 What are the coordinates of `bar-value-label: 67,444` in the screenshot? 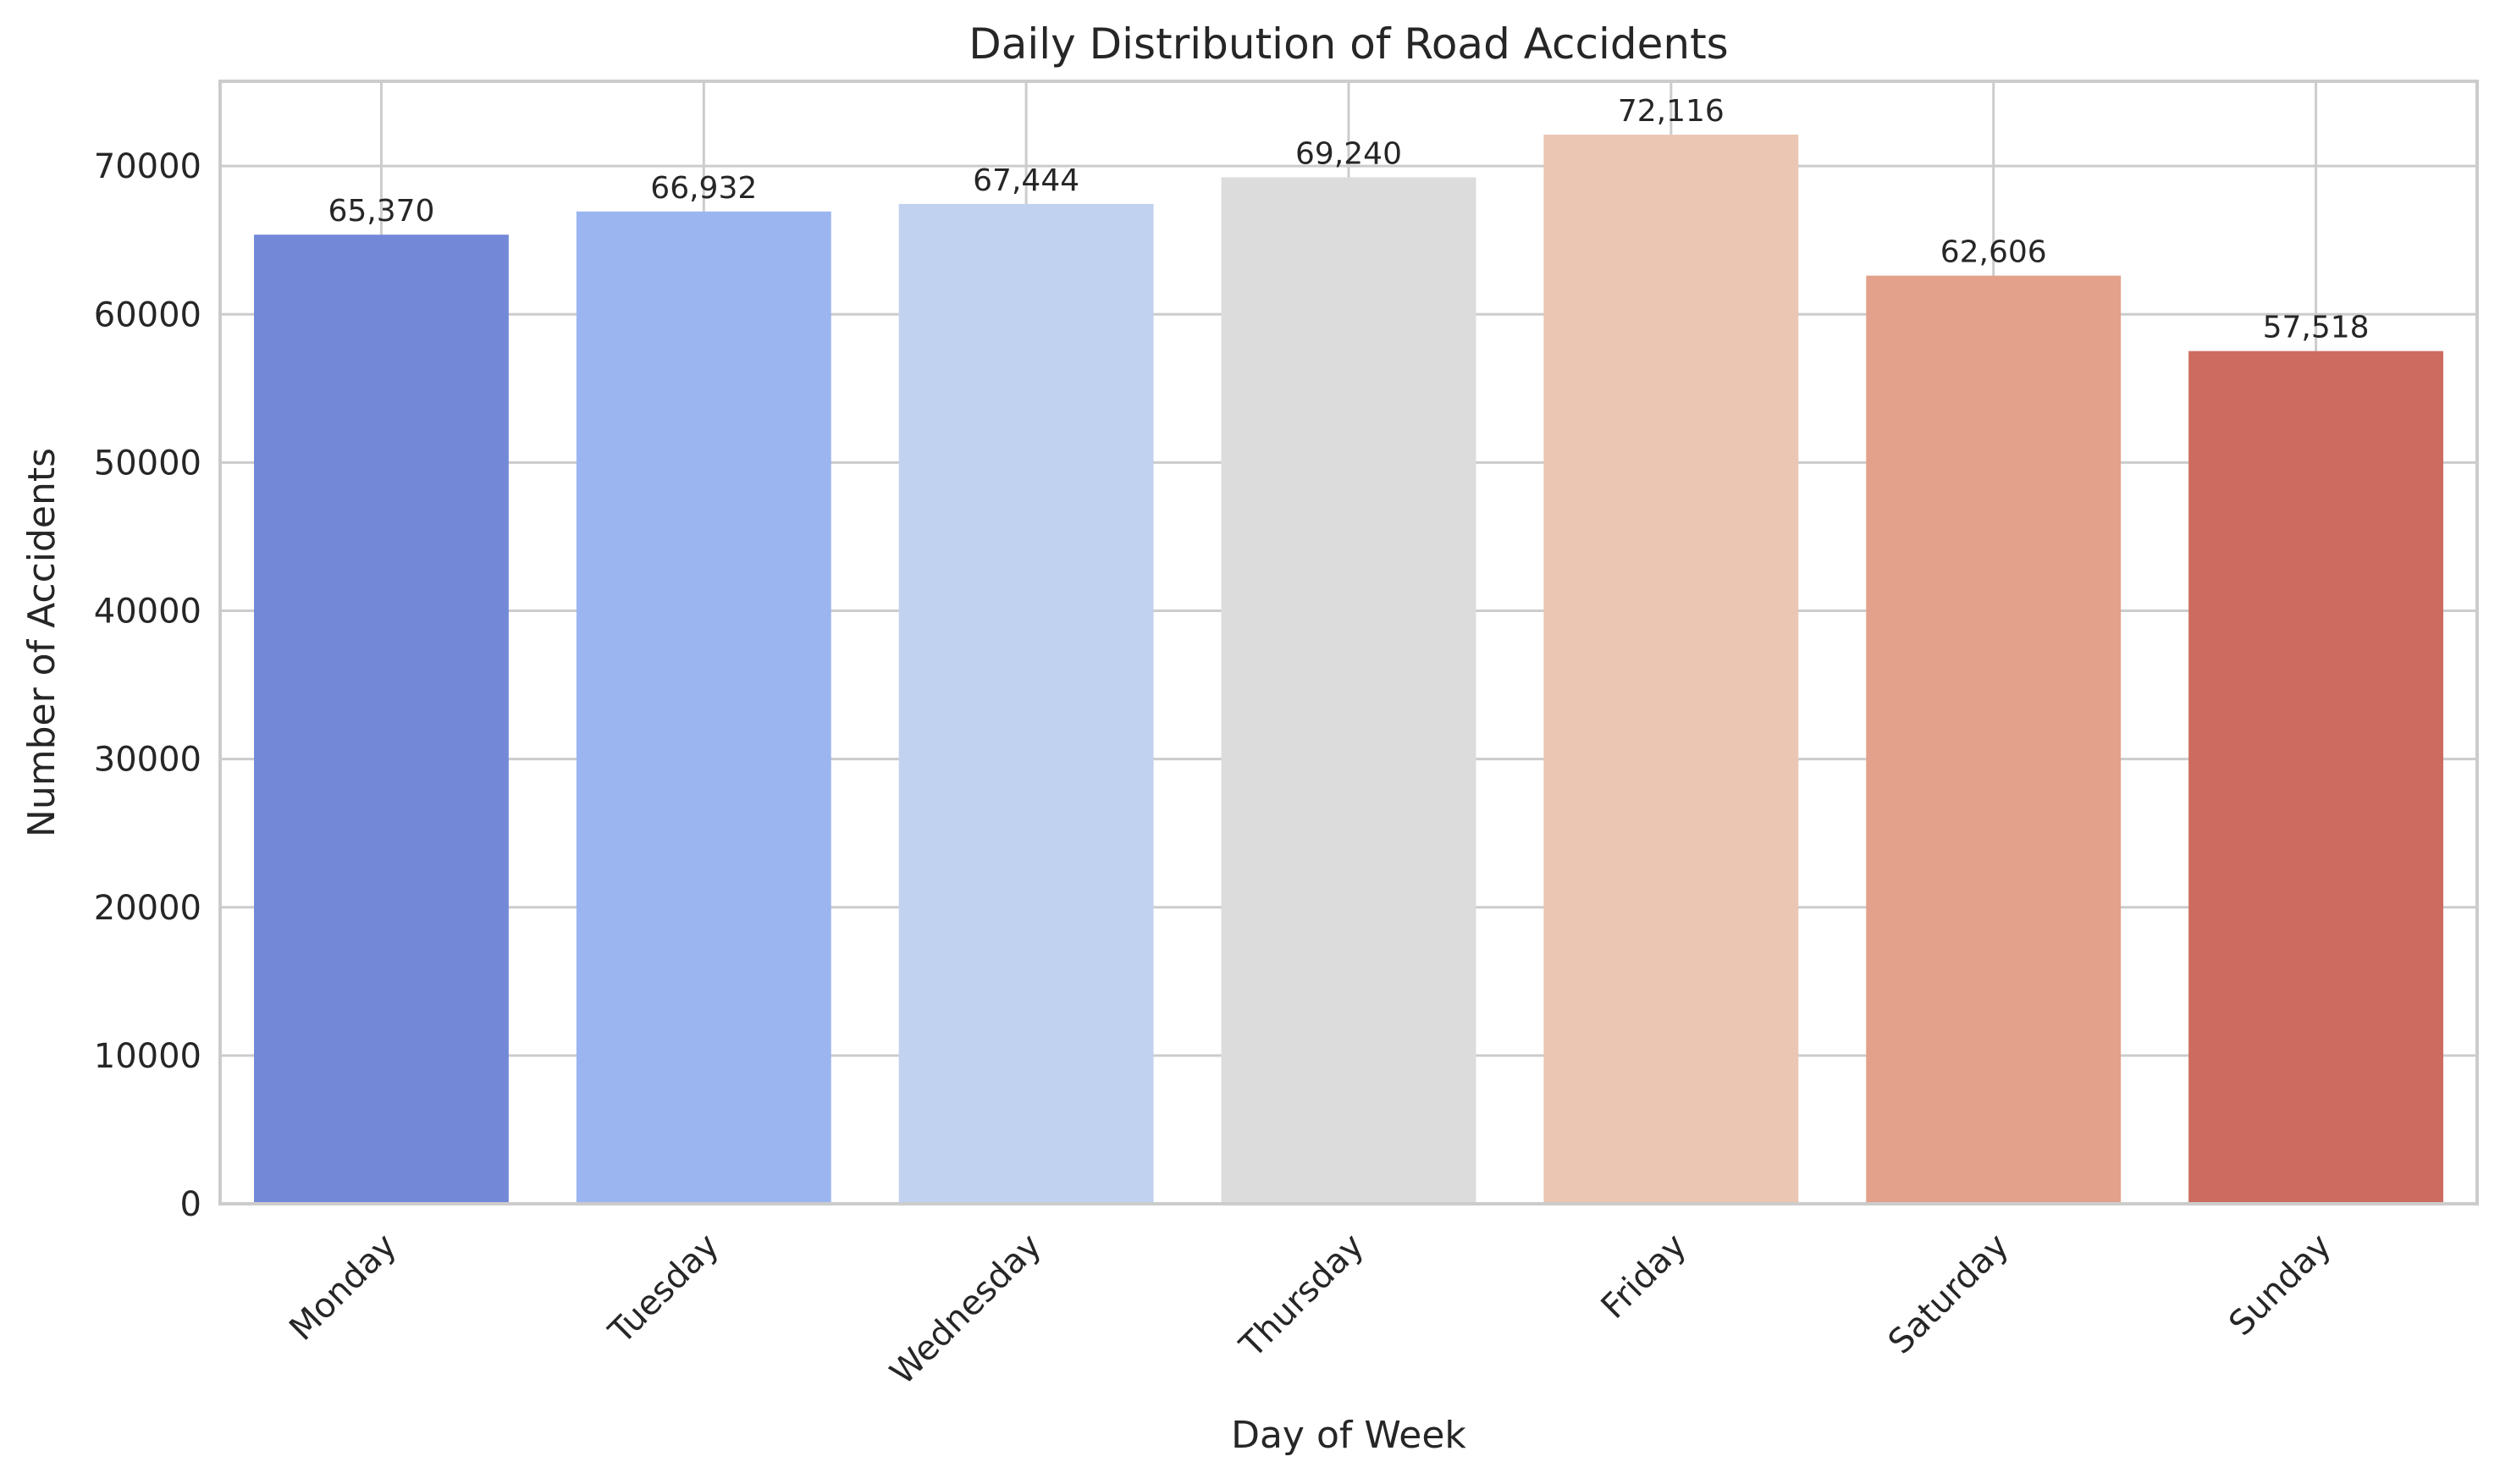 It's located at (1026, 180).